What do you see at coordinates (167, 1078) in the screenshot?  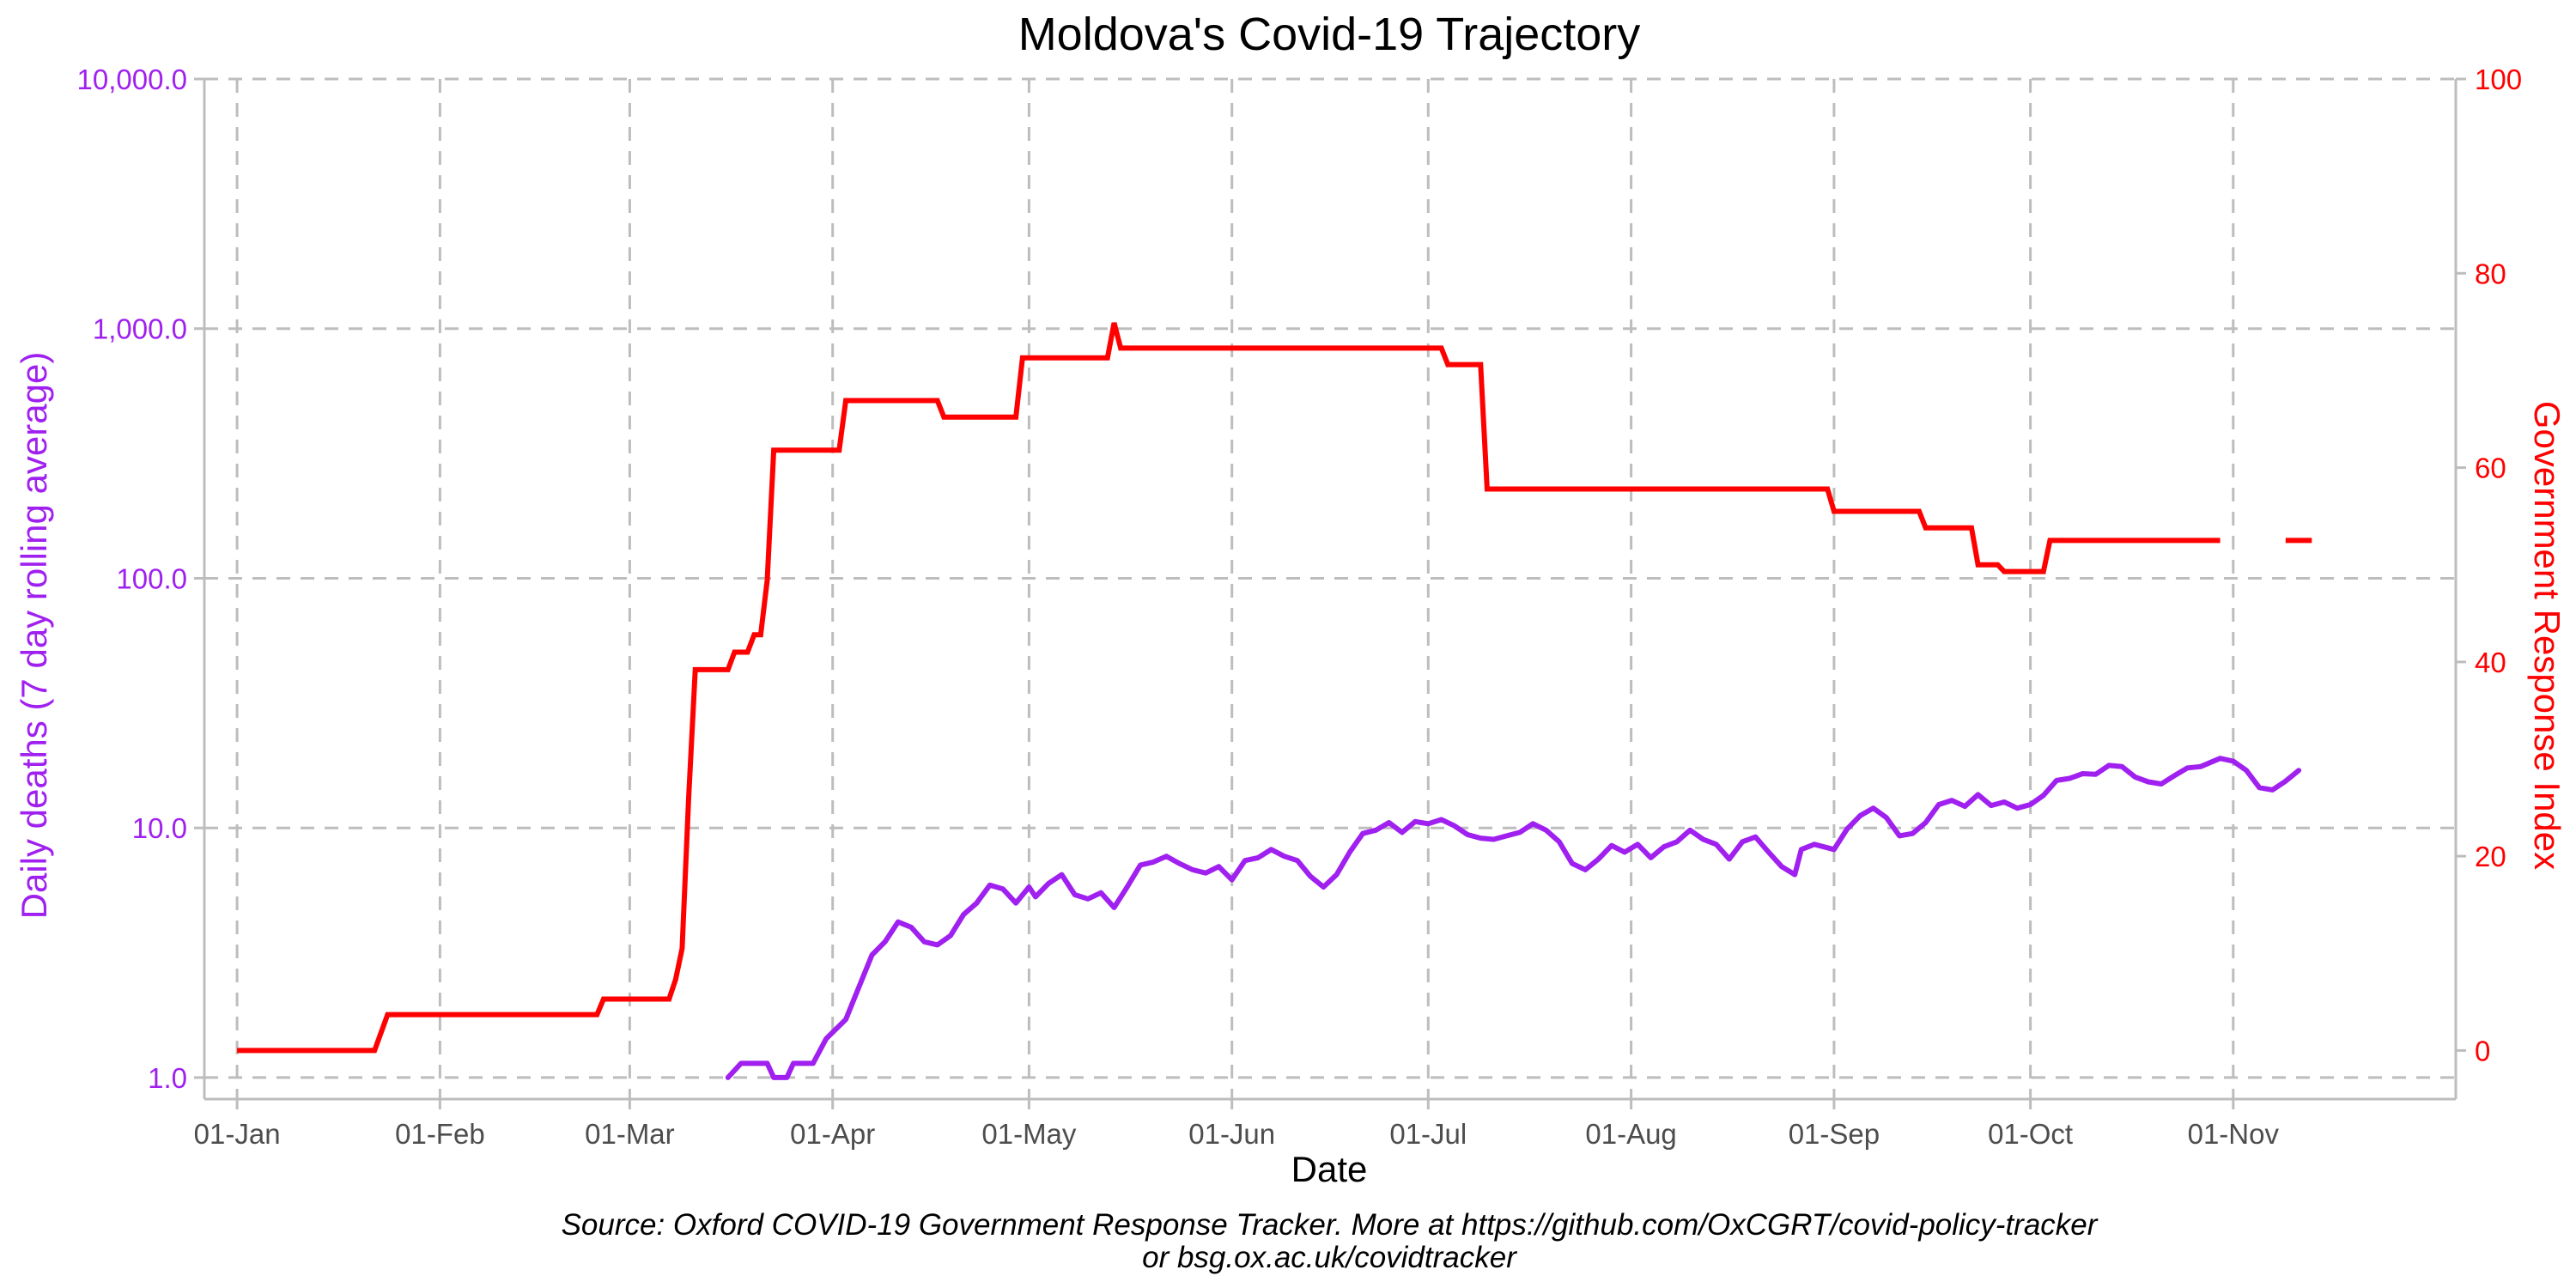 I see `y-left-tick-label: 1.0` at bounding box center [167, 1078].